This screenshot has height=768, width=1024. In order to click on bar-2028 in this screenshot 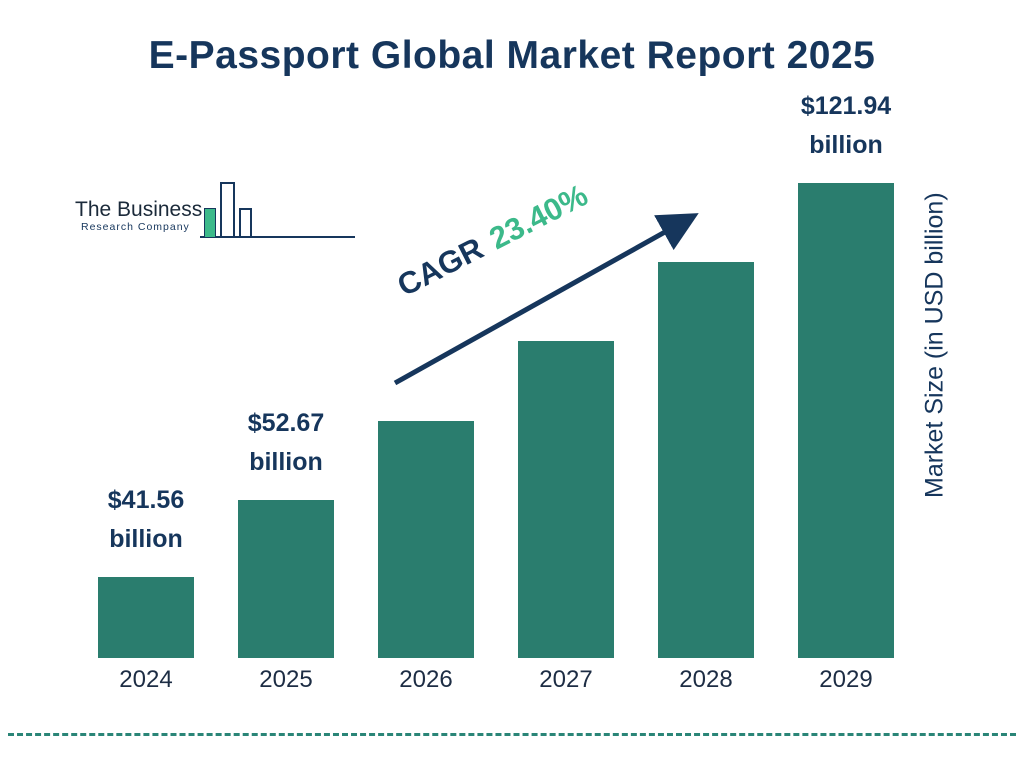, I will do `click(706, 460)`.